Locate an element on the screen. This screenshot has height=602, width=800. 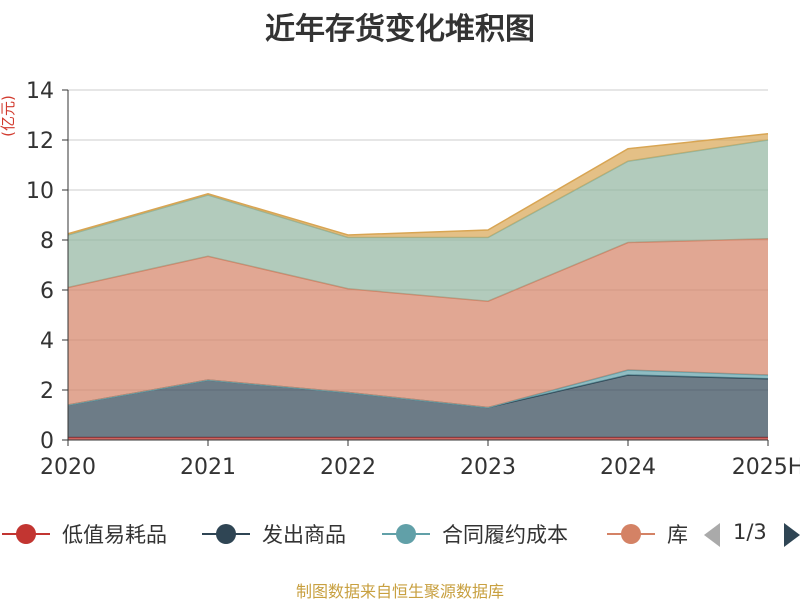
y-tick-label: 10 is located at coordinates (40, 191).